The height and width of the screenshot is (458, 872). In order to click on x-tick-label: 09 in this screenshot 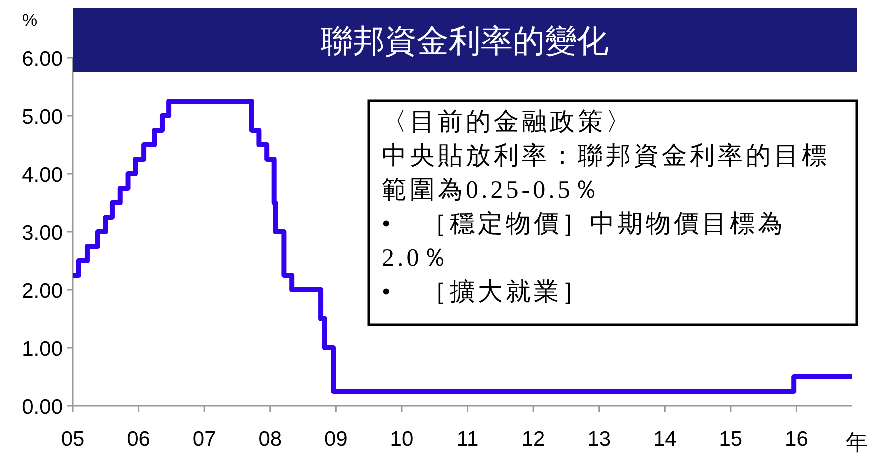, I will do `click(336, 439)`.